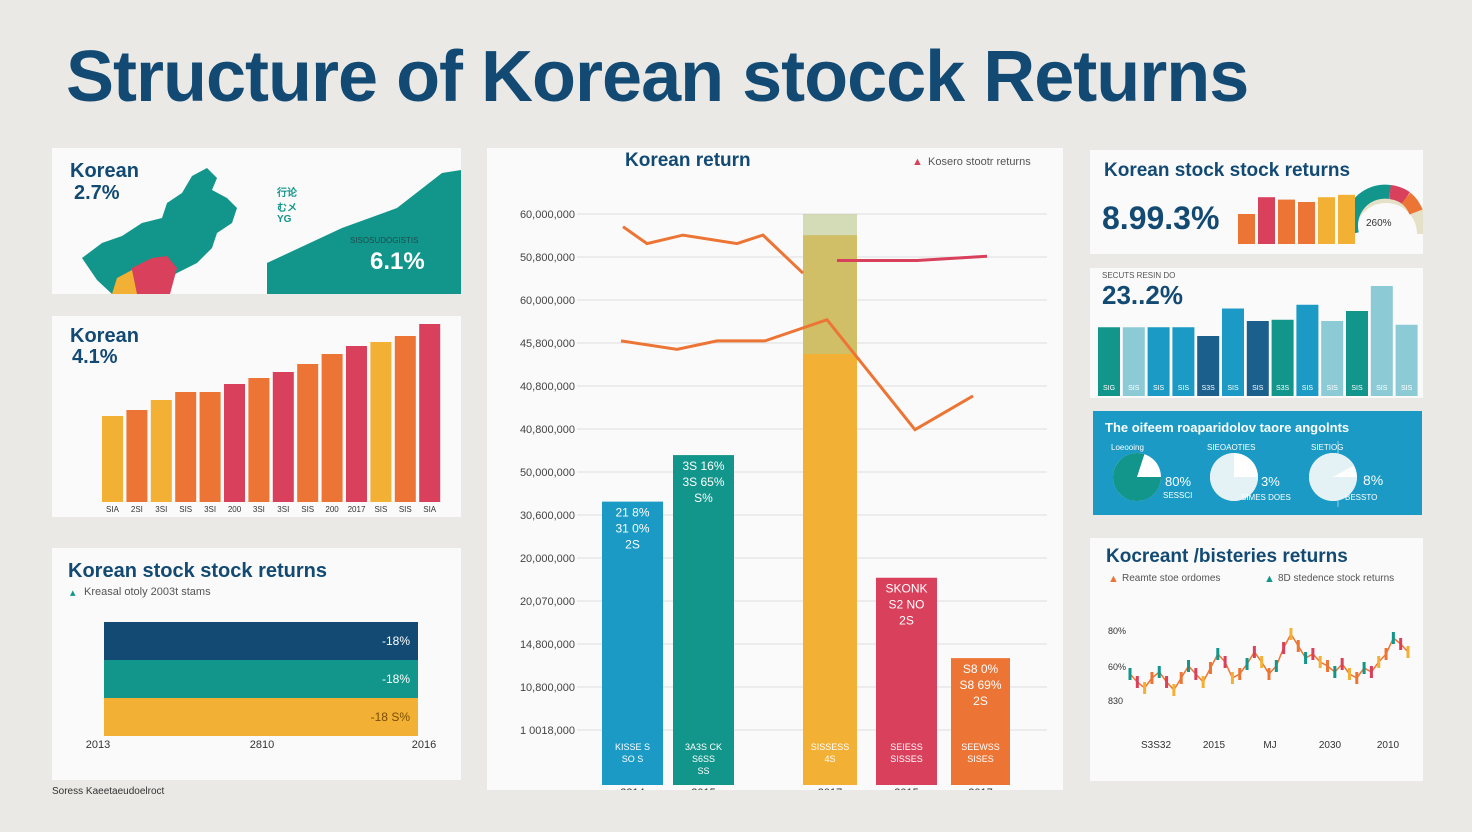 This screenshot has height=832, width=1472. What do you see at coordinates (261, 717) in the screenshot?
I see `stack-bar` at bounding box center [261, 717].